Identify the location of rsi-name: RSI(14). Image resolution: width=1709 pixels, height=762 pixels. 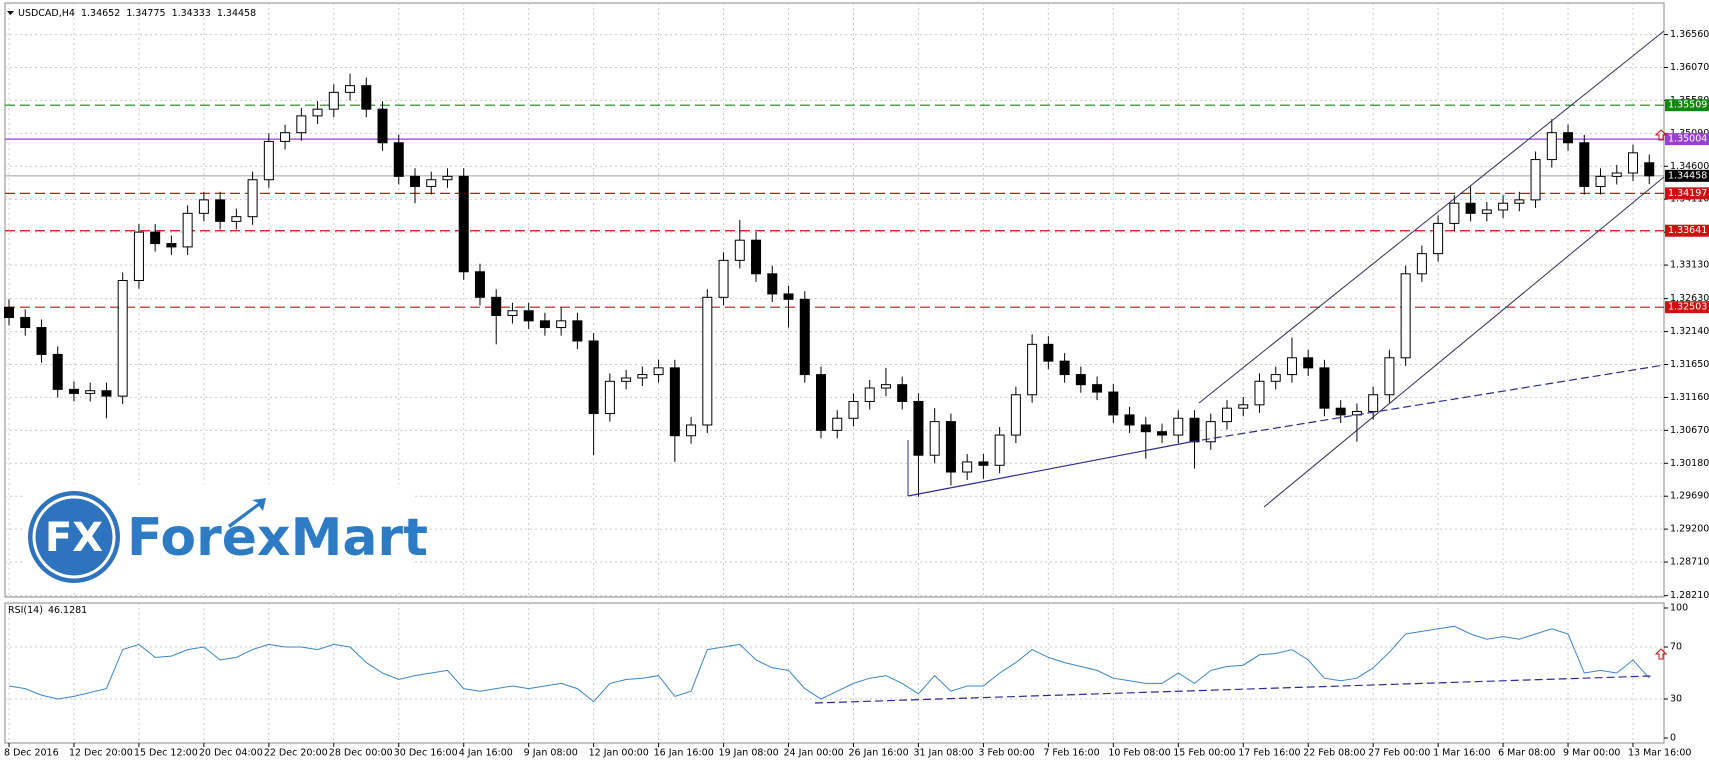
(25, 610).